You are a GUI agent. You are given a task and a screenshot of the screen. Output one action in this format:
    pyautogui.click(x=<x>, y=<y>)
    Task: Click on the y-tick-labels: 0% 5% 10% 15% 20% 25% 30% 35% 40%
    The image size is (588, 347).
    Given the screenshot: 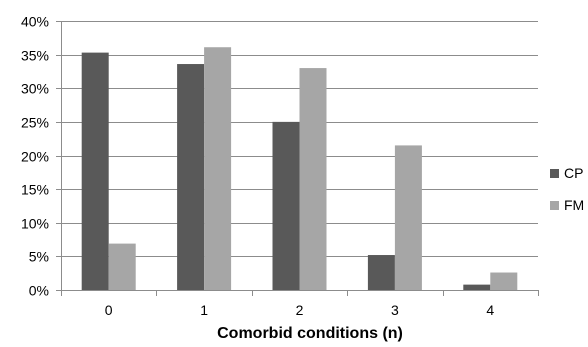 What is the action you would take?
    pyautogui.click(x=35, y=156)
    